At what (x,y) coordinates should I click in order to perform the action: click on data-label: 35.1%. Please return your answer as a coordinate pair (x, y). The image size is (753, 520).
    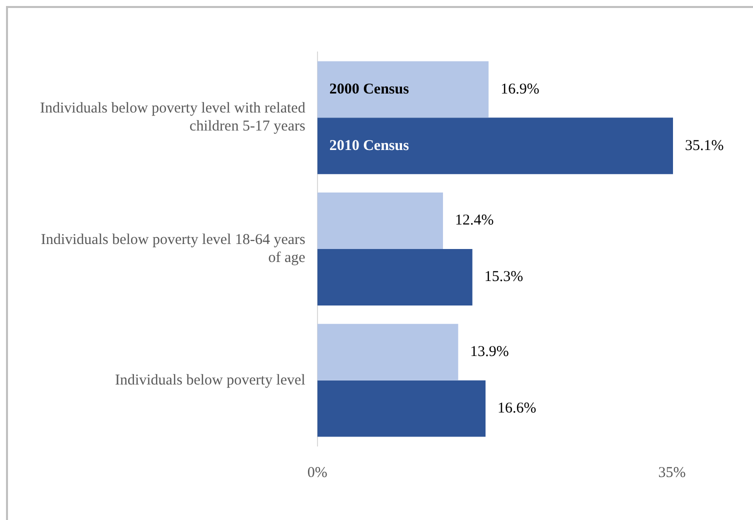
    Looking at the image, I should click on (704, 146).